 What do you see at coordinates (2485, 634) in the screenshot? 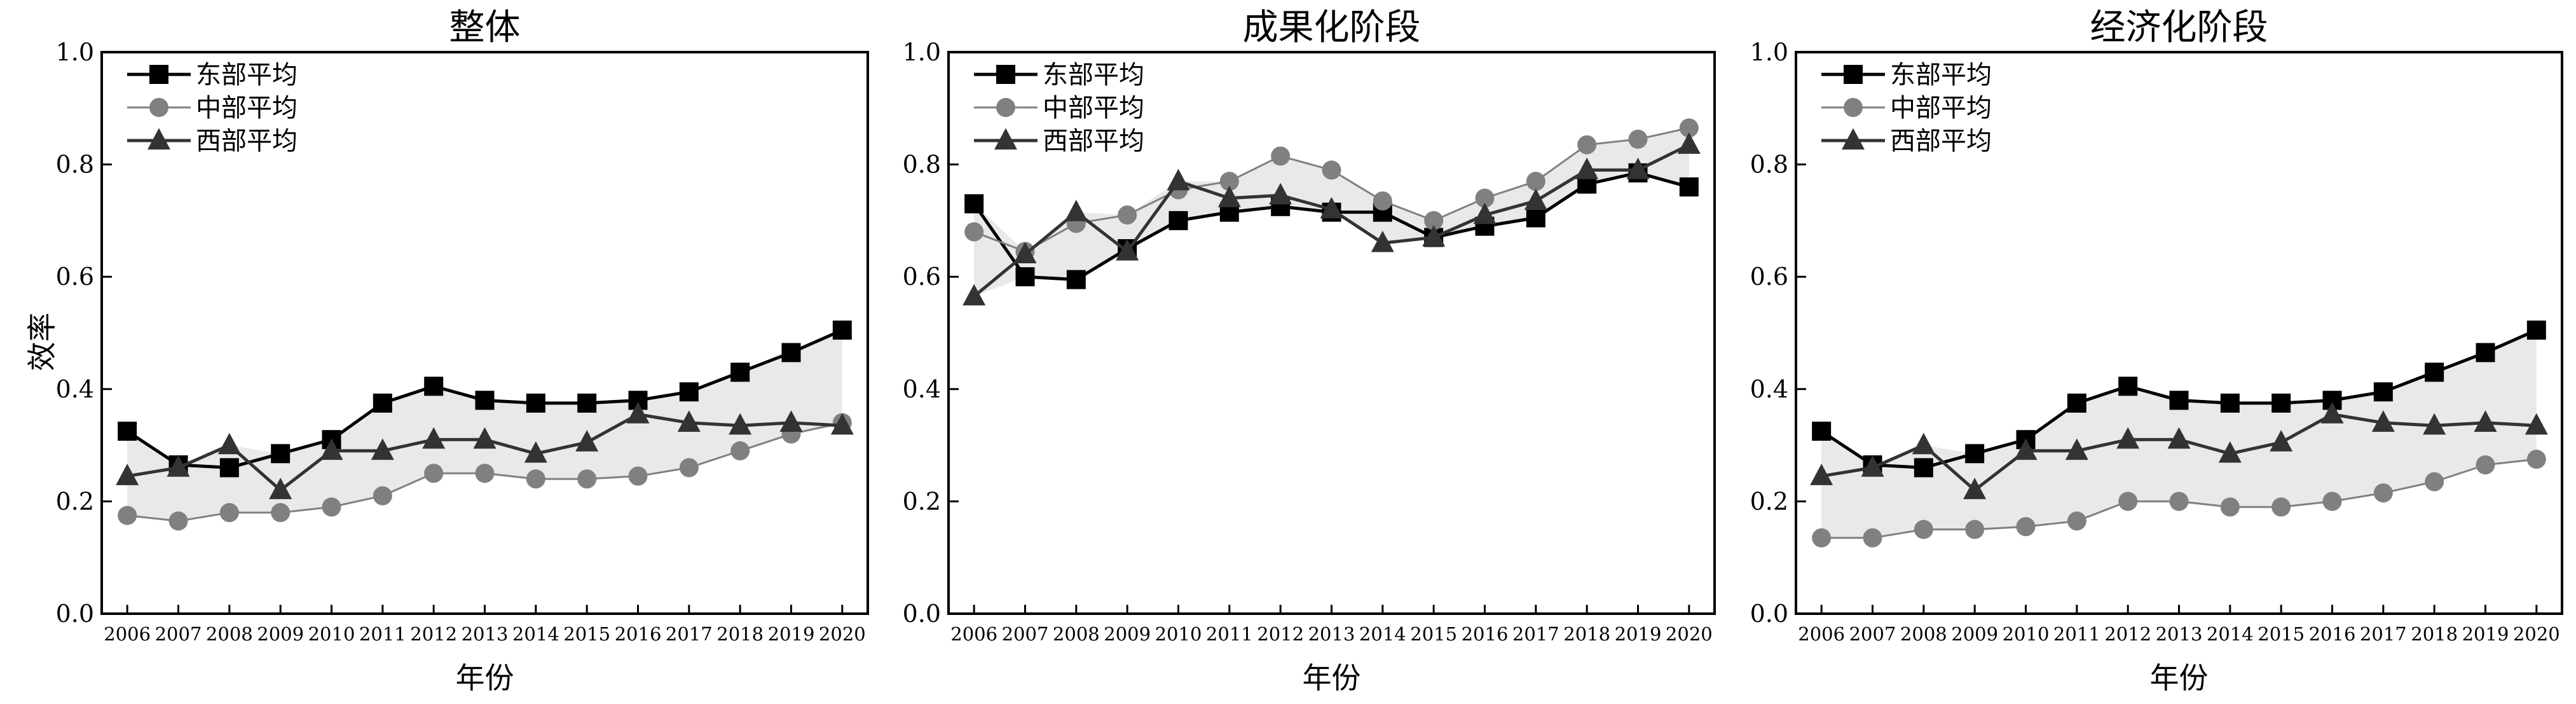
I see `x-tick-label: 2019` at bounding box center [2485, 634].